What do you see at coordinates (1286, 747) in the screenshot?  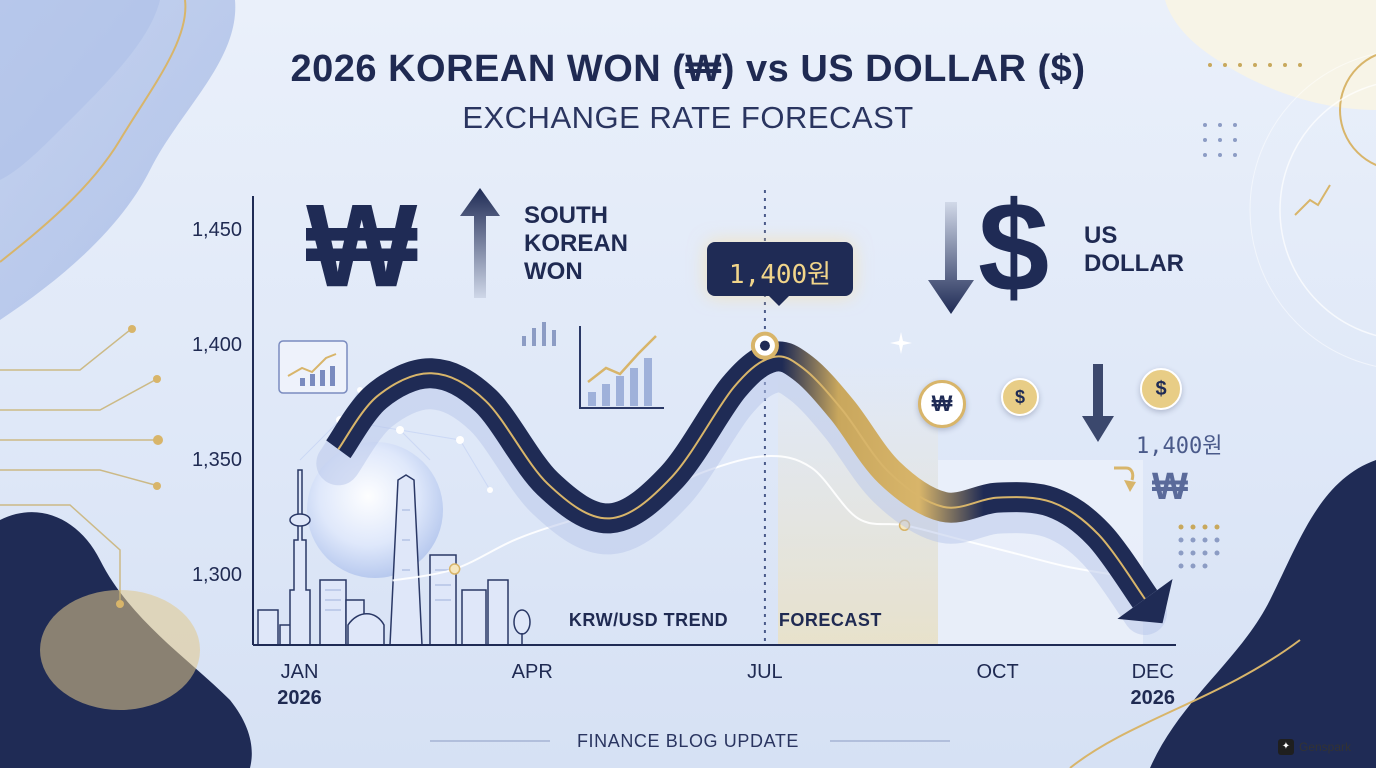 I see `brand-logo-icon: ✦` at bounding box center [1286, 747].